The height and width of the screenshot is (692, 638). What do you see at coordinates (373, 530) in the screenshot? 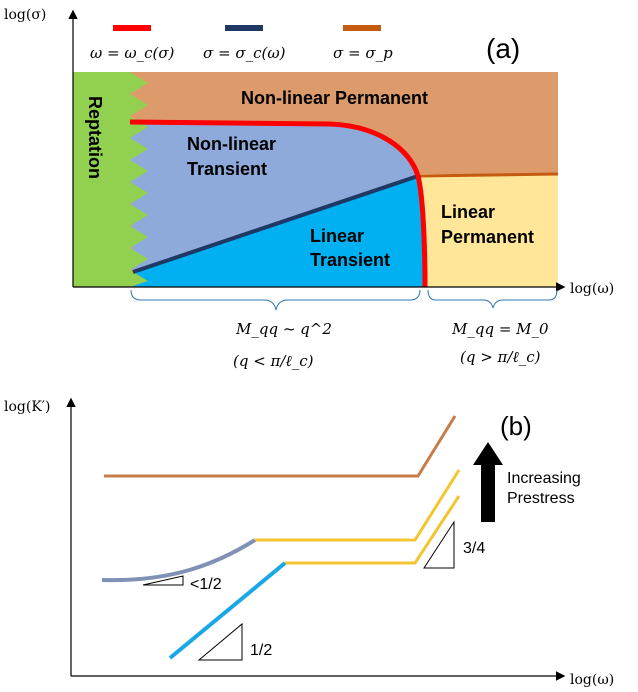
I see `curve-yellow-lower` at bounding box center [373, 530].